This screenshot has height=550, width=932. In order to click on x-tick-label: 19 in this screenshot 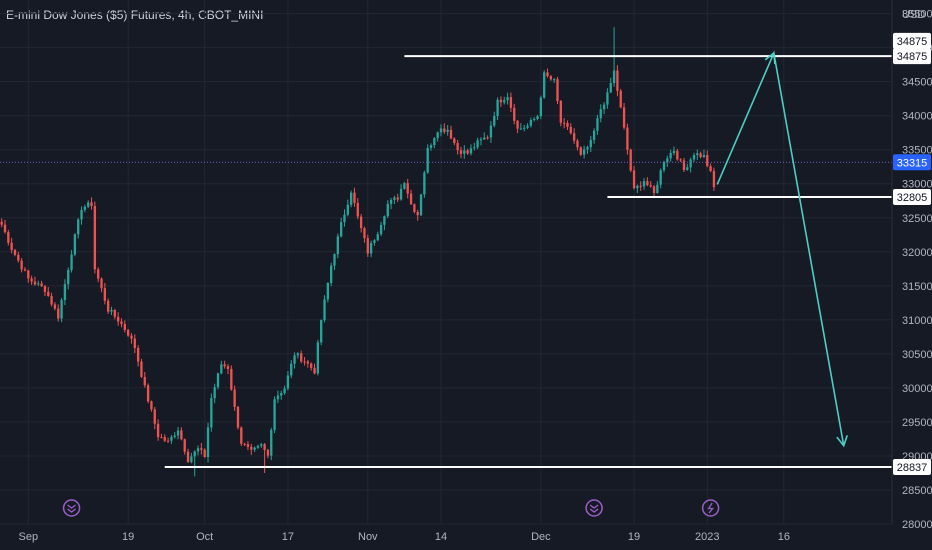, I will do `click(128, 537)`.